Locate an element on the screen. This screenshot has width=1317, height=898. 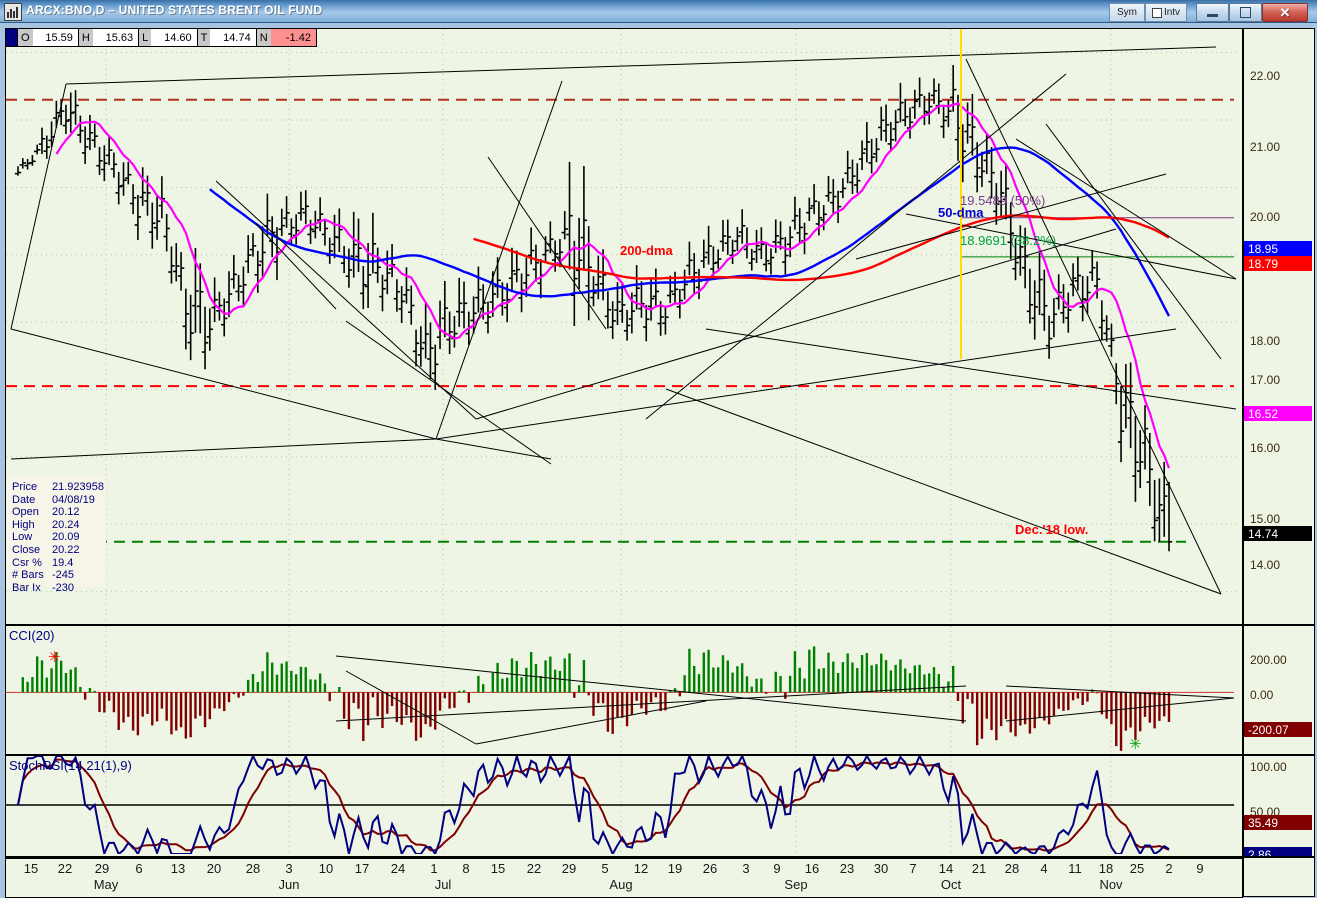
date-axis-day: 12 is located at coordinates (641, 868).